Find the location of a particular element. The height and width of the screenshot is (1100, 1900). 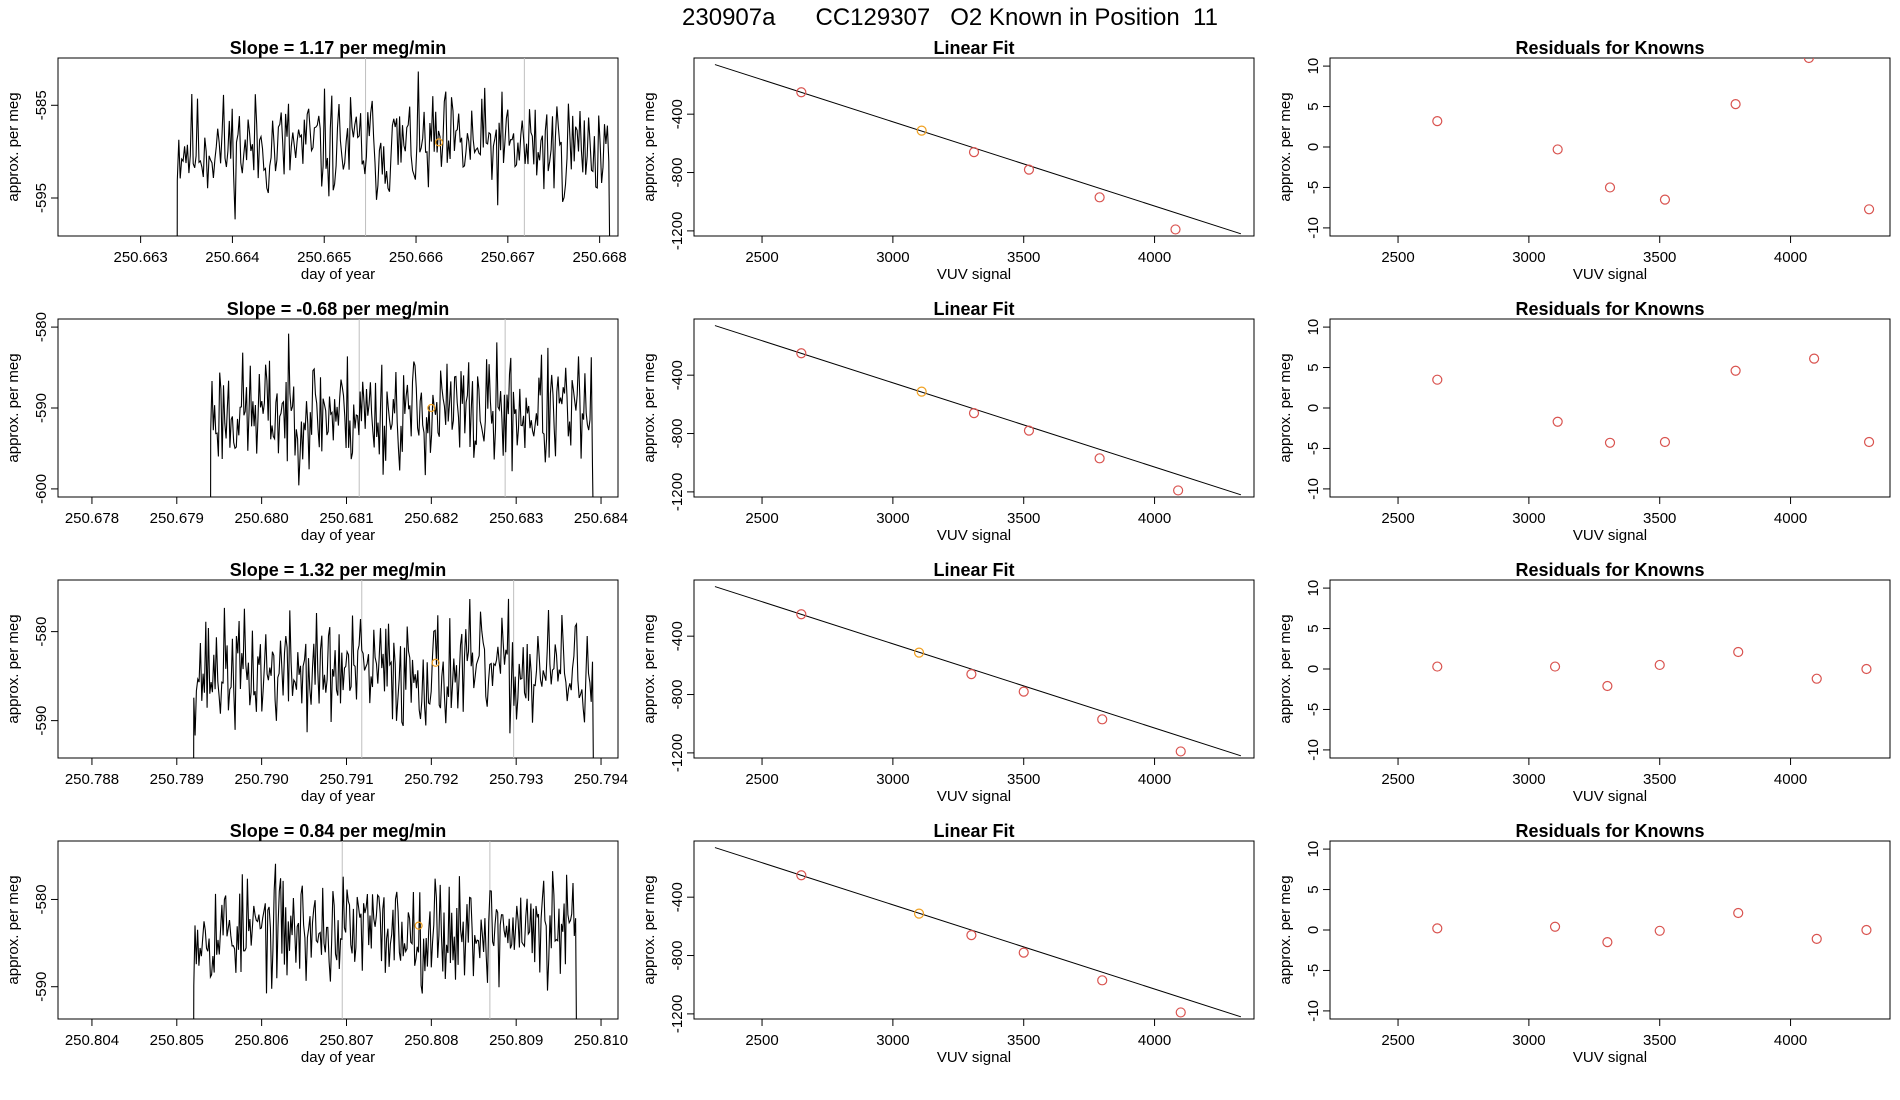

x-tick-label: 250.810 is located at coordinates (601, 1040).